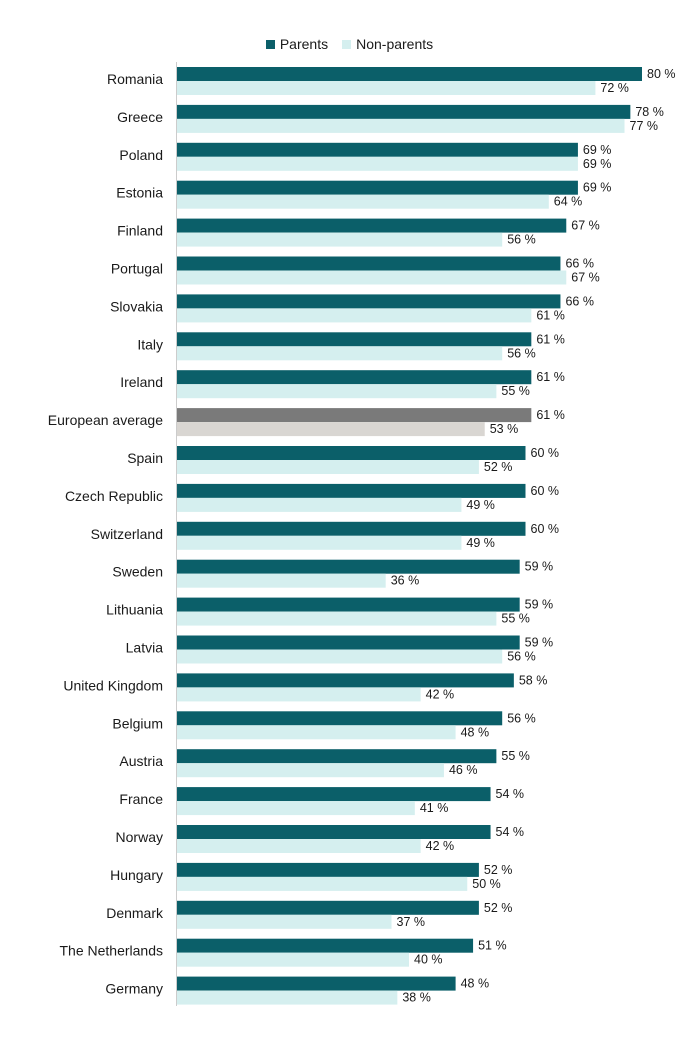  What do you see at coordinates (319, 542) in the screenshot?
I see `bar-non-parents-switzerland` at bounding box center [319, 542].